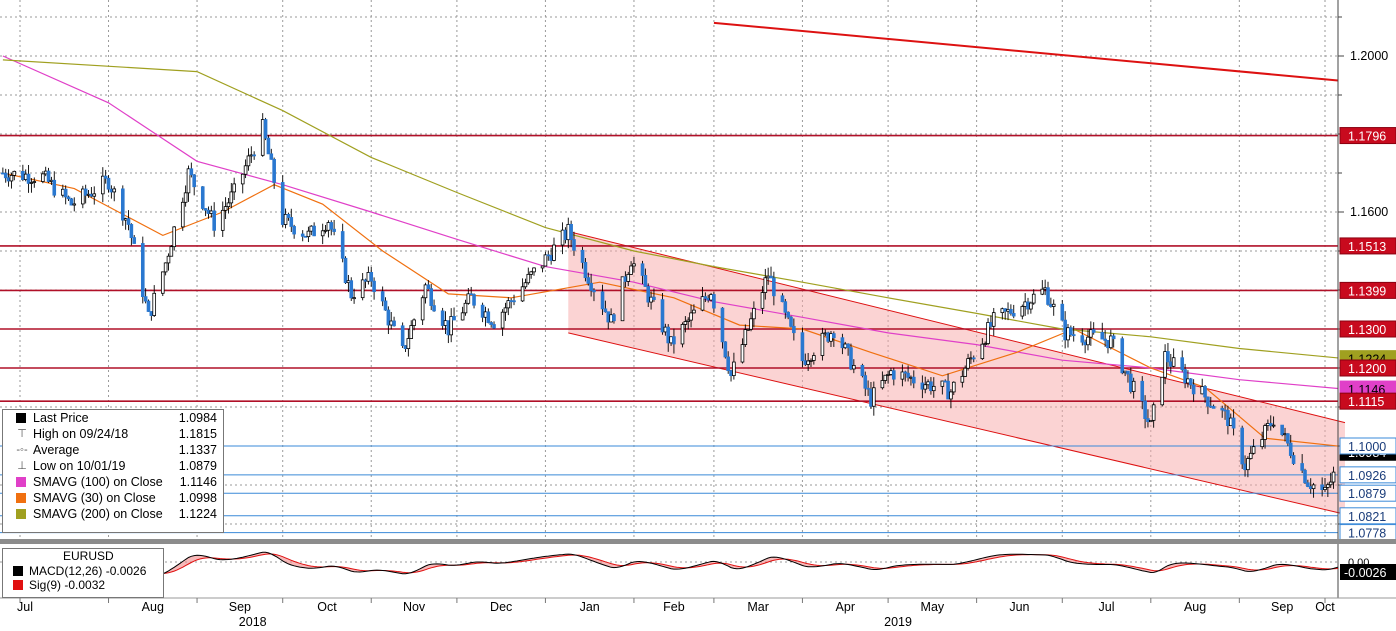 The image size is (1396, 631). What do you see at coordinates (94, 498) in the screenshot?
I see `legend-label: SMAVG (30) on Close` at bounding box center [94, 498].